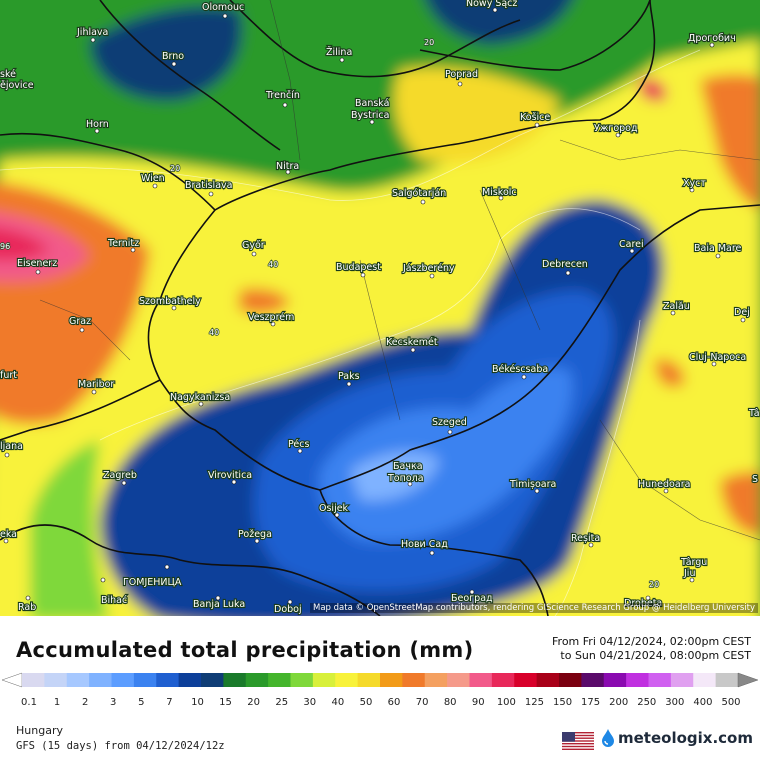 The height and width of the screenshot is (760, 760). What do you see at coordinates (12, 680) in the screenshot?
I see `legend-low-arrow` at bounding box center [12, 680].